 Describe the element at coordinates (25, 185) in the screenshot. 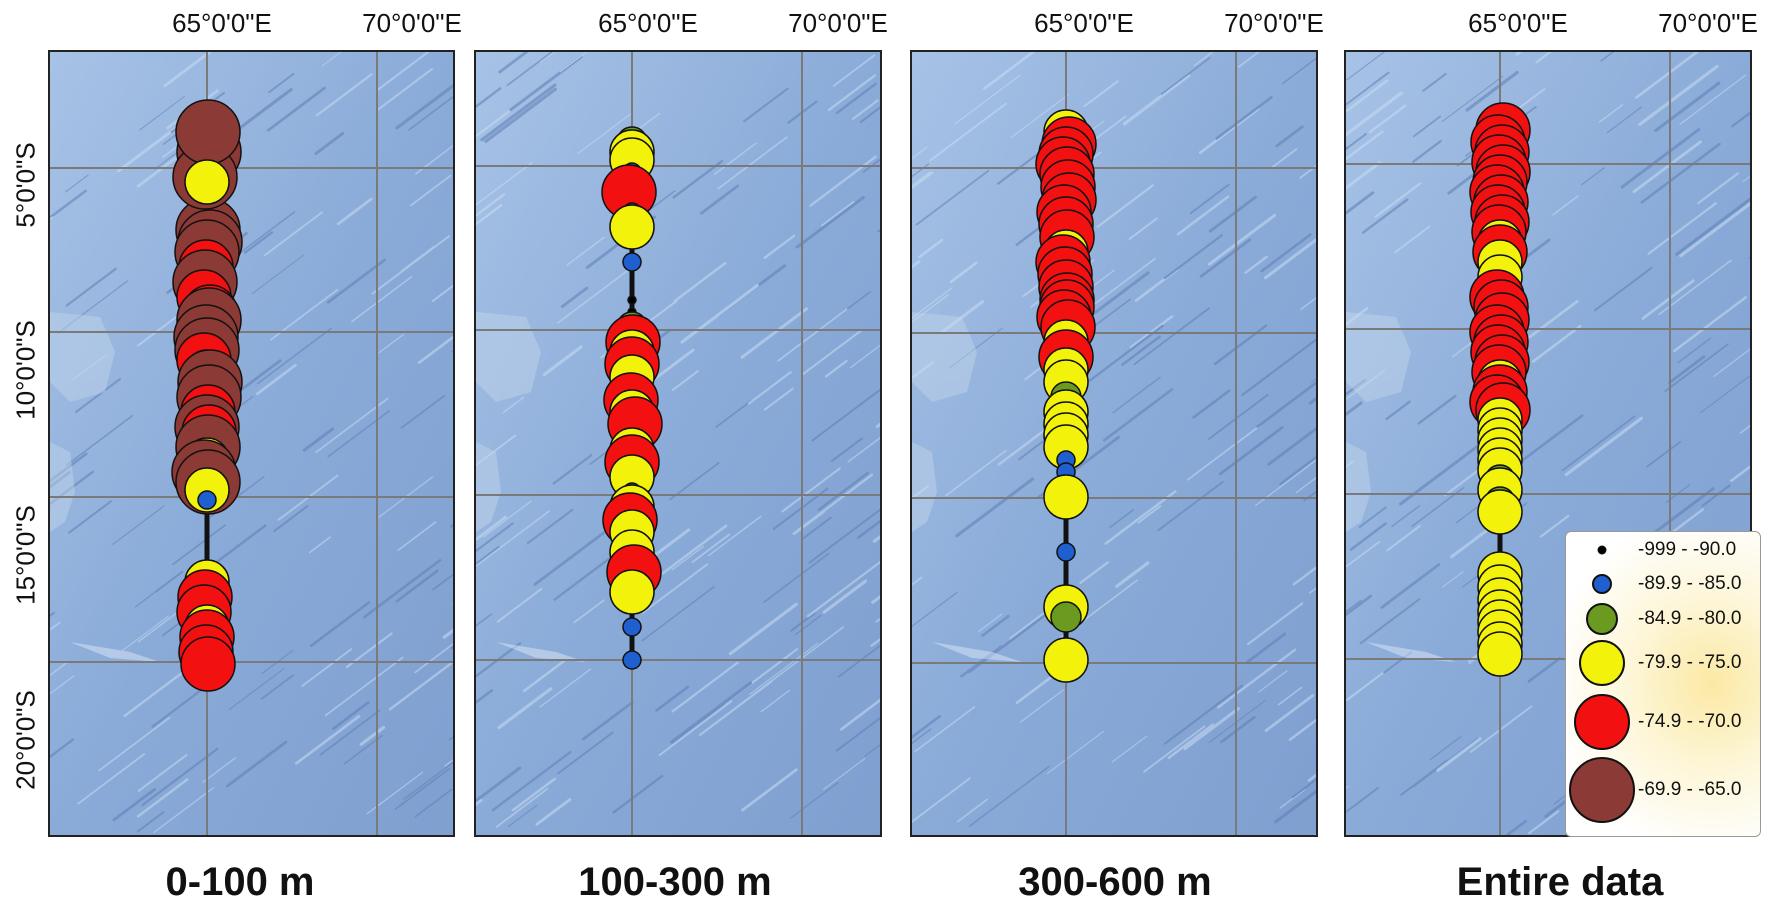

I see `lat-label-5s: 5°0'0"S` at that location.